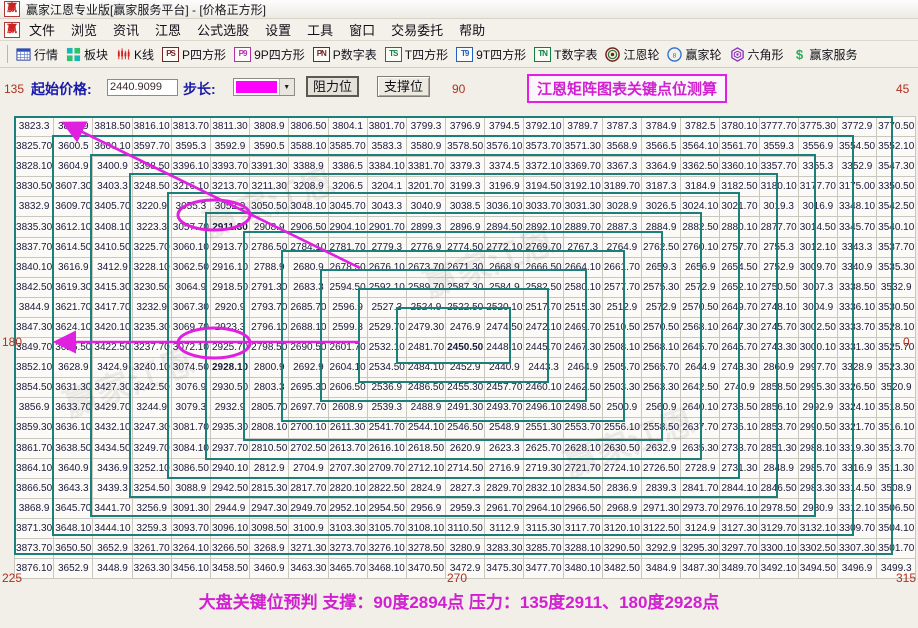  What do you see at coordinates (112, 448) in the screenshot?
I see `grid-cell: 3434.50` at bounding box center [112, 448].